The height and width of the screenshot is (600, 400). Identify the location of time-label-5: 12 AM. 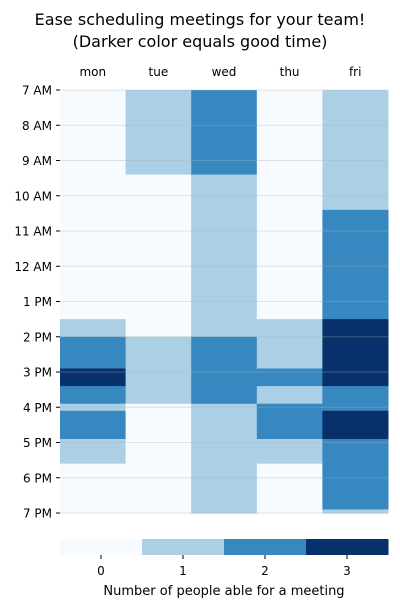
(33, 267).